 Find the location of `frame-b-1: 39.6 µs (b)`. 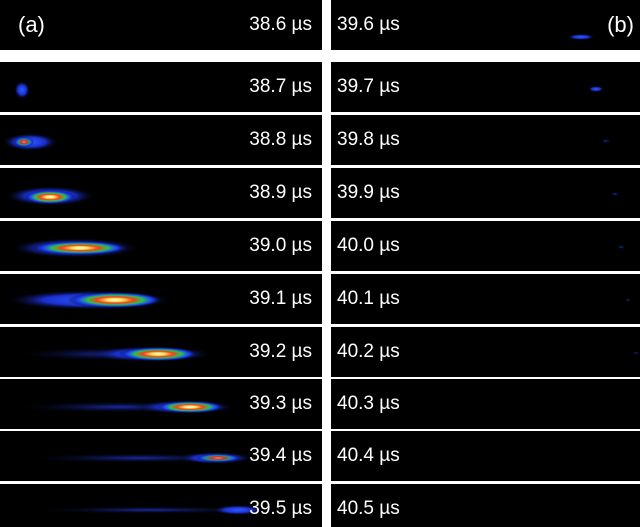

frame-b-1: 39.6 µs (b) is located at coordinates (485, 25).